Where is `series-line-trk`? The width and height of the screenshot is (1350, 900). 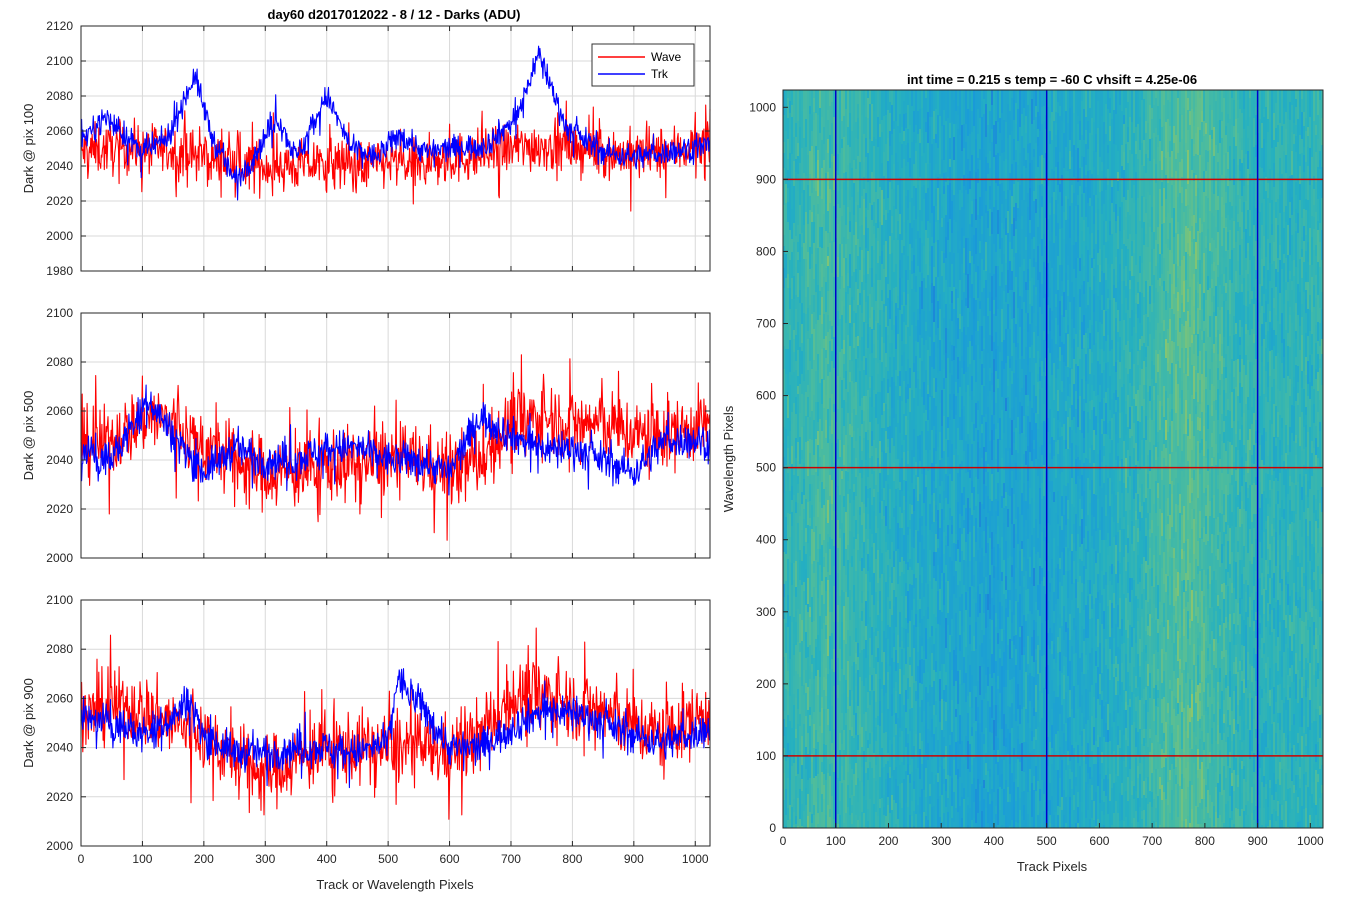 series-line-trk is located at coordinates (395, 440).